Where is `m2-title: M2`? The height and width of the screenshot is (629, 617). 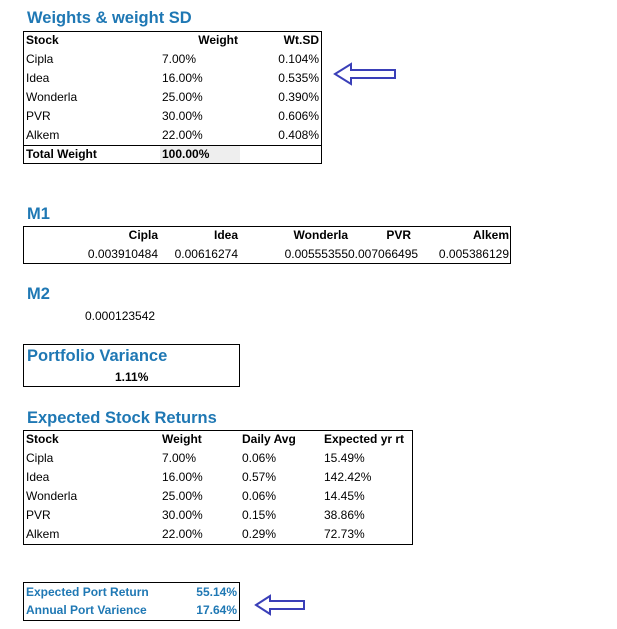
m2-title: M2 is located at coordinates (38, 294).